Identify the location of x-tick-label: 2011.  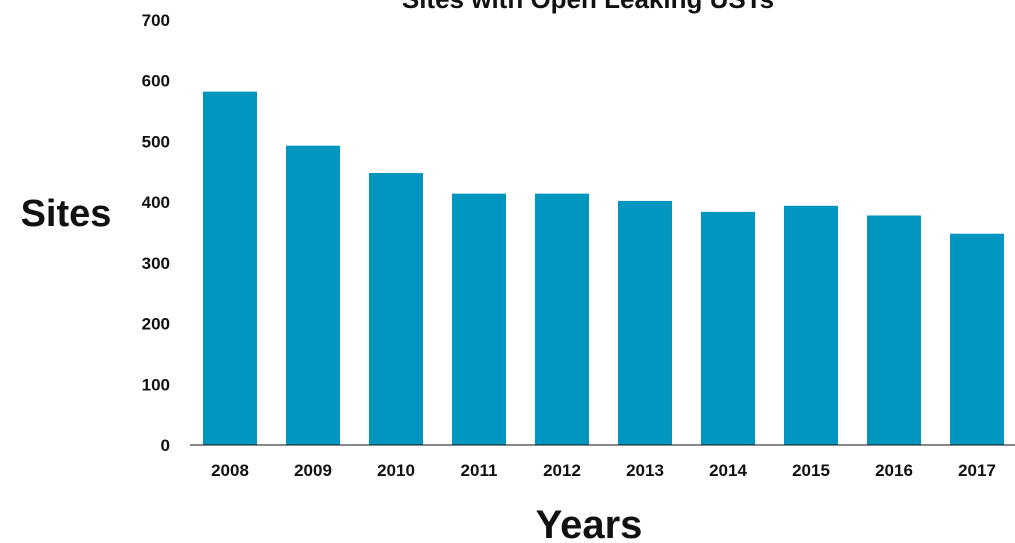
(479, 470).